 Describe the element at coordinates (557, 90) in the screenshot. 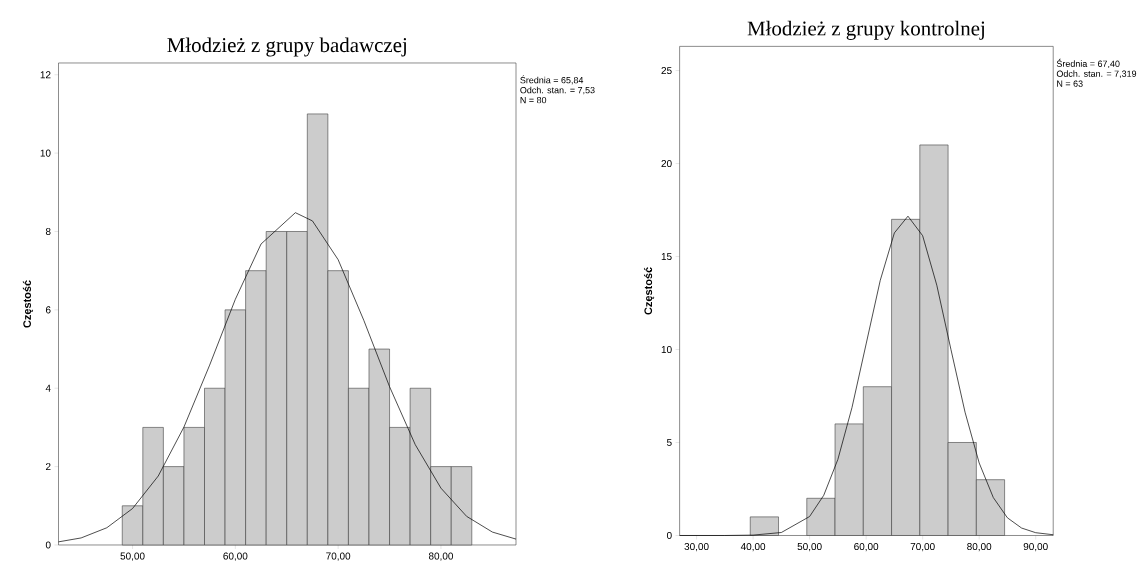

I see `text: Odch. stan. = 7,53` at that location.